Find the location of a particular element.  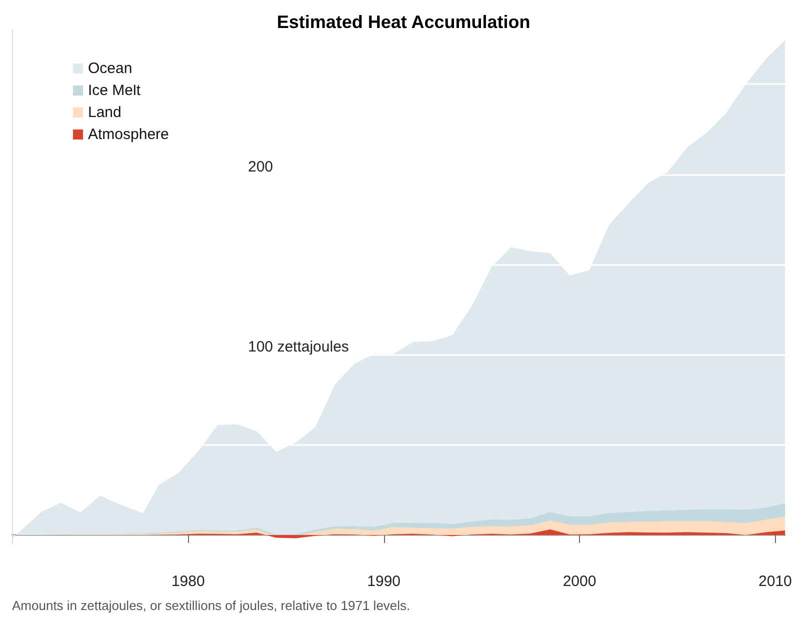

y-tick-label: 100 zettajoules is located at coordinates (298, 347).